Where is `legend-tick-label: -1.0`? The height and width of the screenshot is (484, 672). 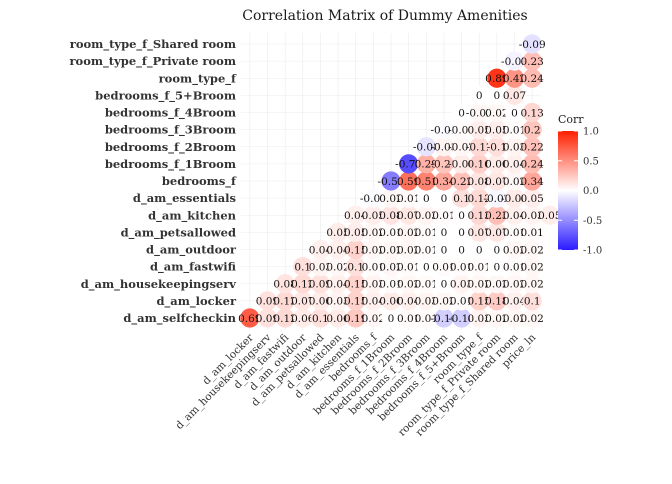
legend-tick-label: -1.0 is located at coordinates (592, 251).